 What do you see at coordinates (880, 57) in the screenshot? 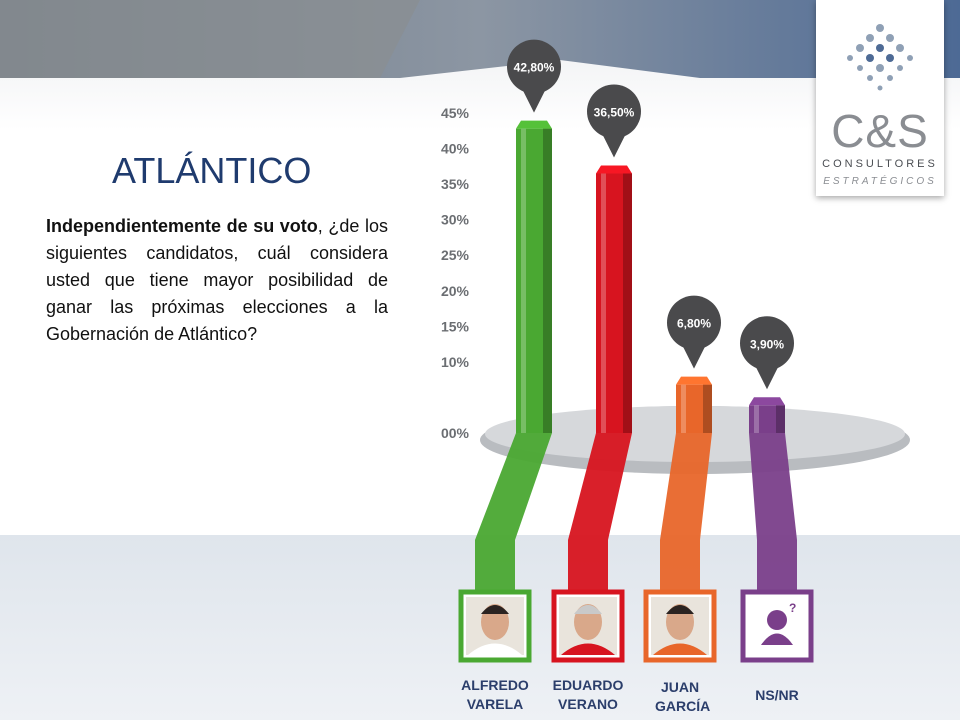
I see `logo-dots` at bounding box center [880, 57].